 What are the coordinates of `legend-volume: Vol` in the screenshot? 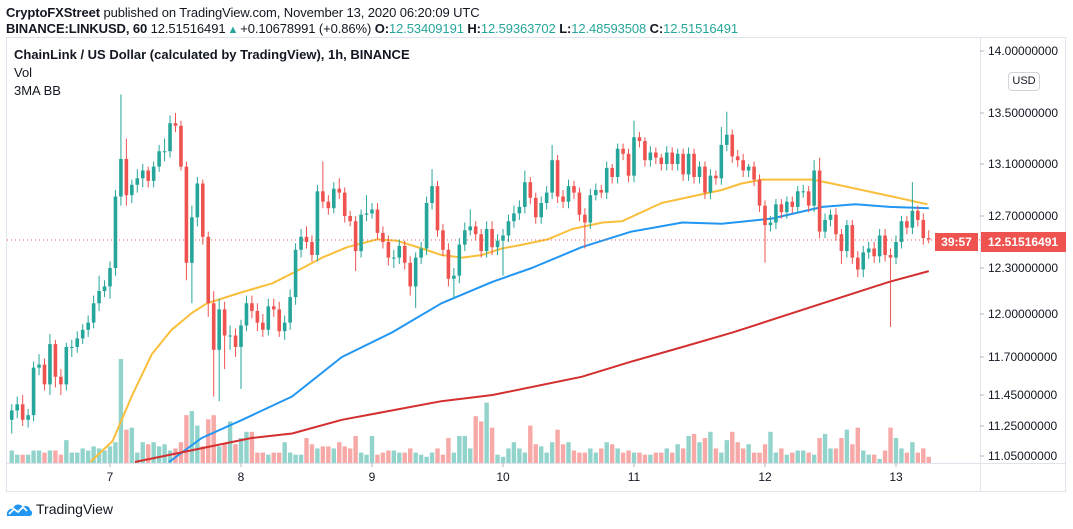 It's located at (23, 72).